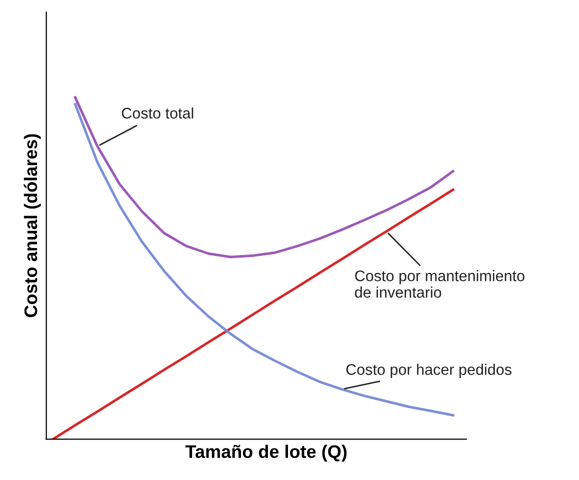  Describe the element at coordinates (439, 284) in the screenshot. I see `series-label: Costo por mantenimiento de inventario` at that location.